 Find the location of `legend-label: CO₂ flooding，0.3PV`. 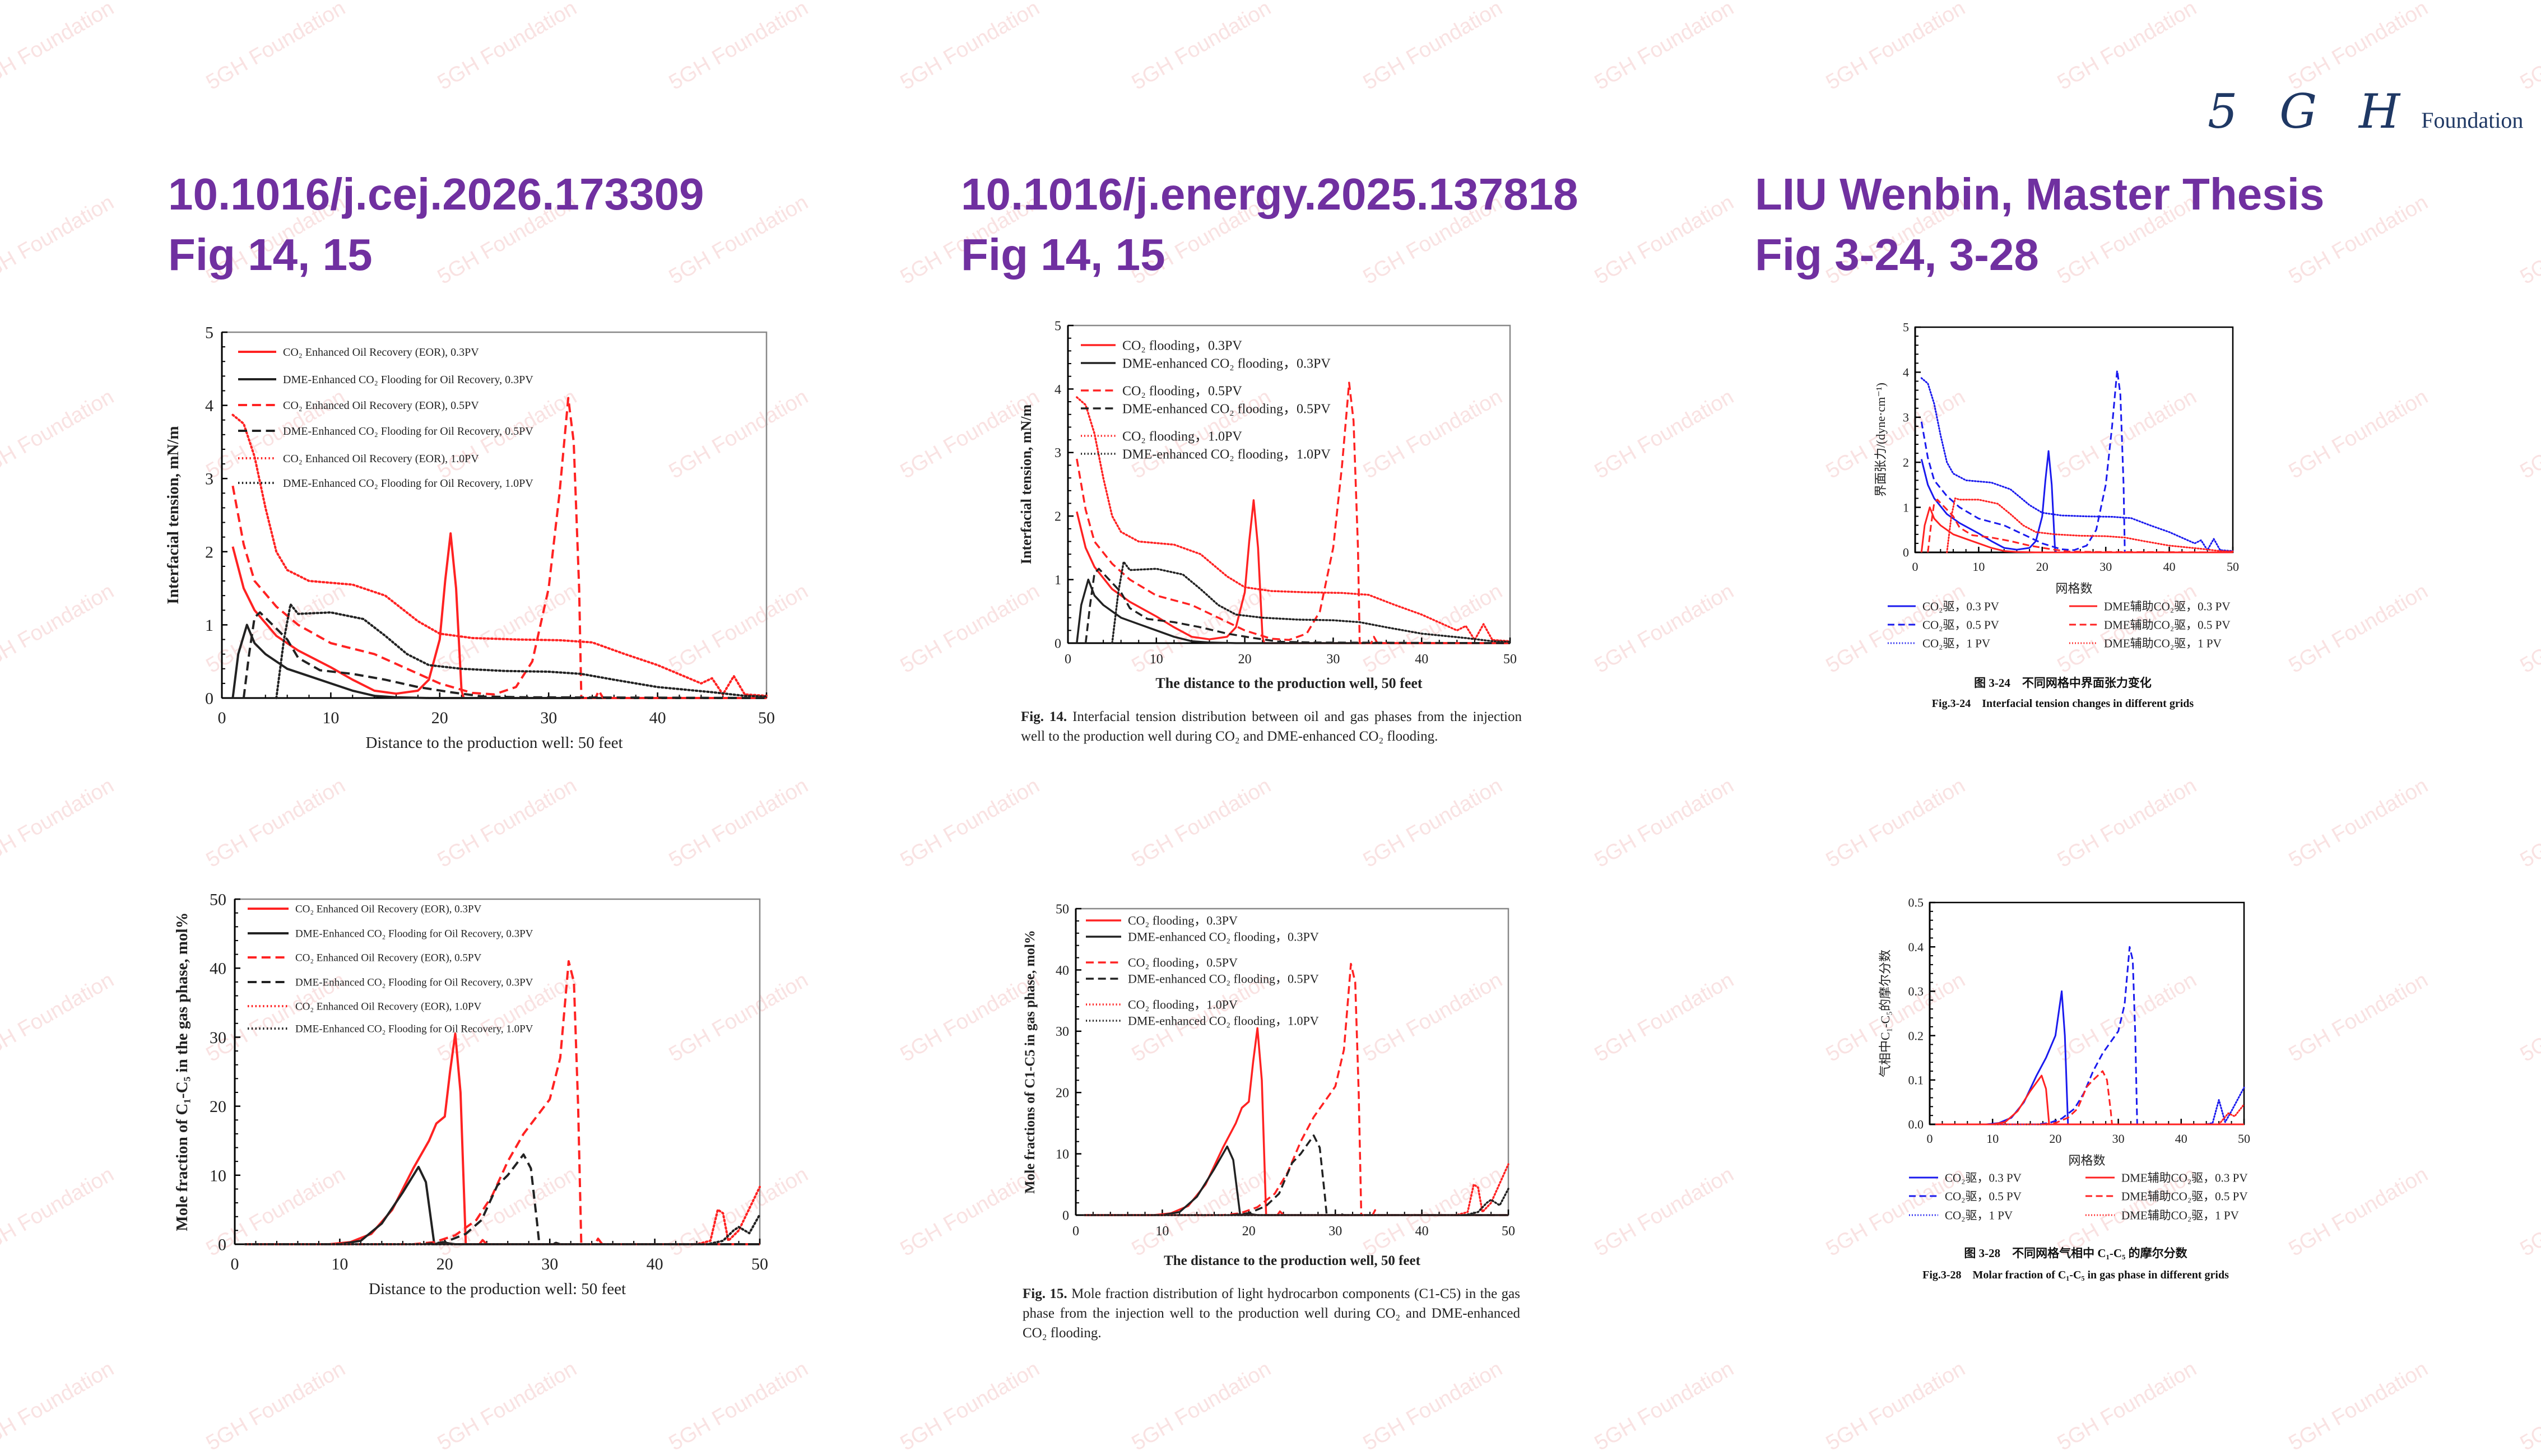

legend-label: CO₂ flooding，0.3PV is located at coordinates (1183, 921).